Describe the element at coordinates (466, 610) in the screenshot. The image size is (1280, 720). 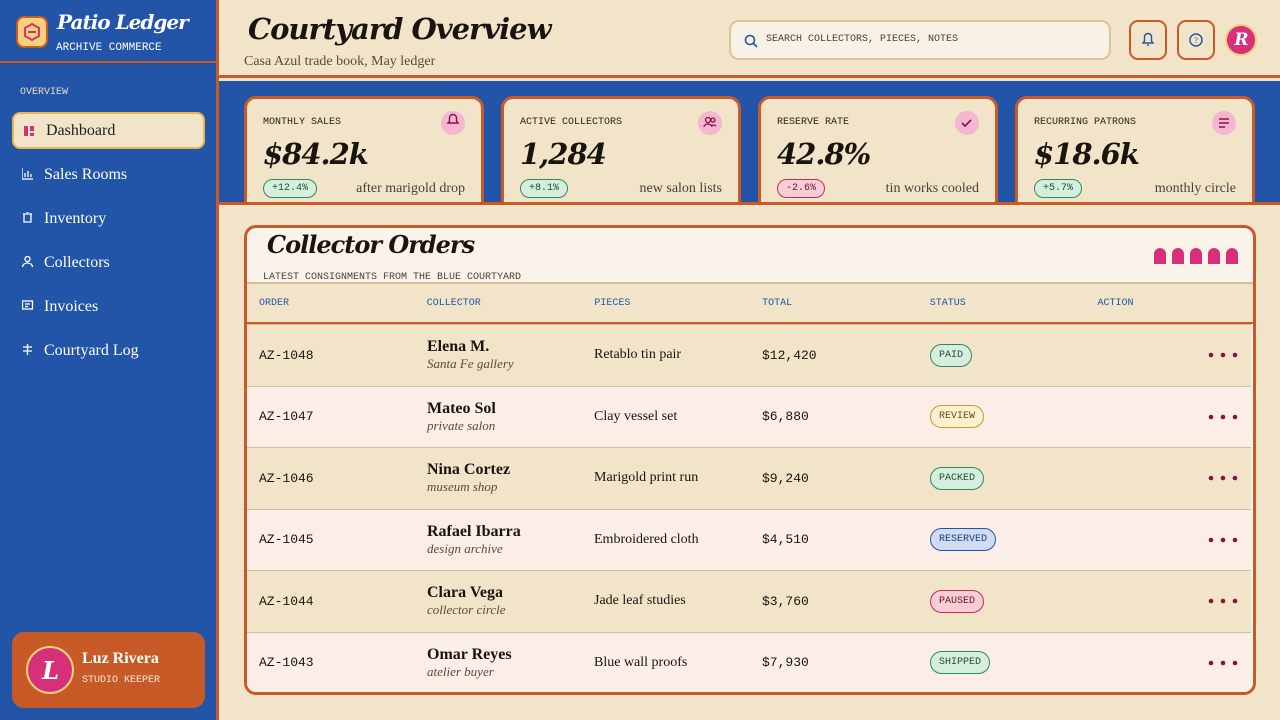
I see `collector-note: collector circle` at that location.